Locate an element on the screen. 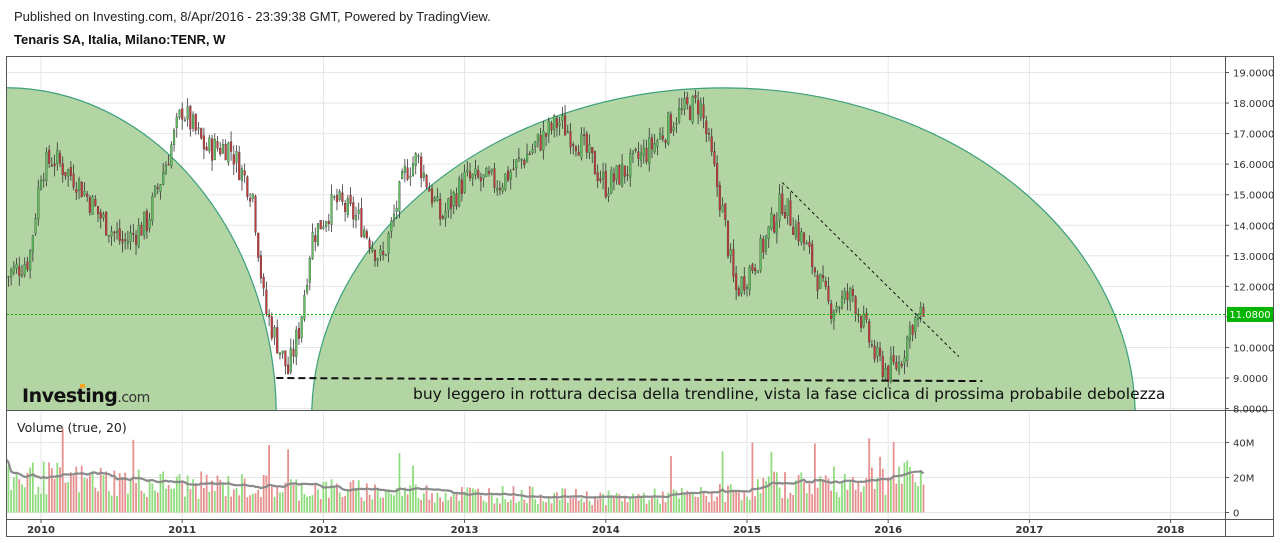  cycle-arc is located at coordinates (142, 248).